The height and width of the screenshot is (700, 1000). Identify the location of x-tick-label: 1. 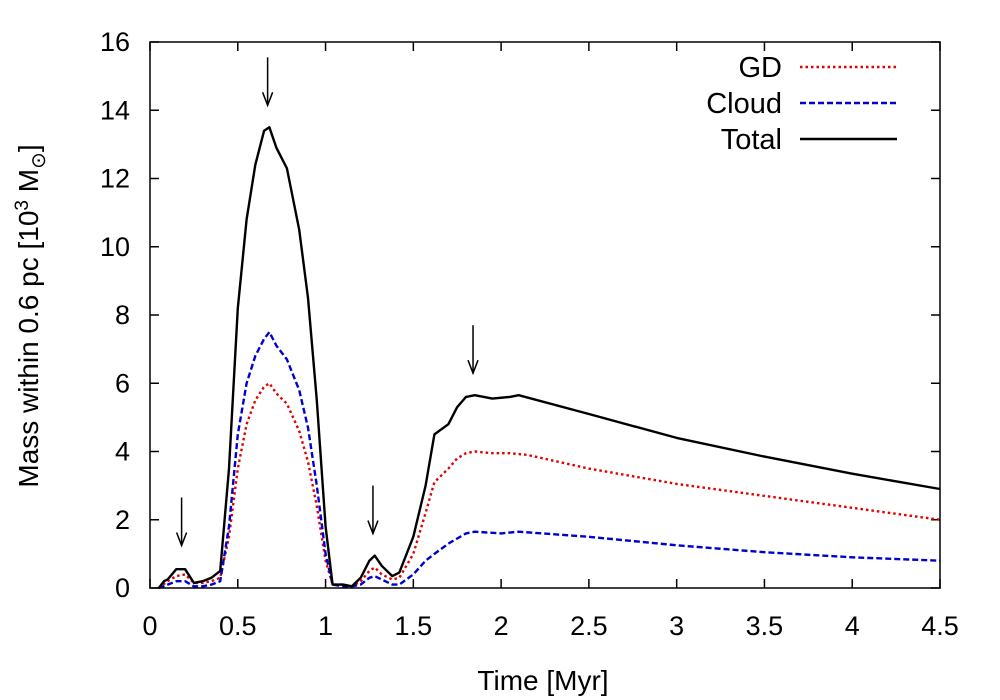
(325, 626).